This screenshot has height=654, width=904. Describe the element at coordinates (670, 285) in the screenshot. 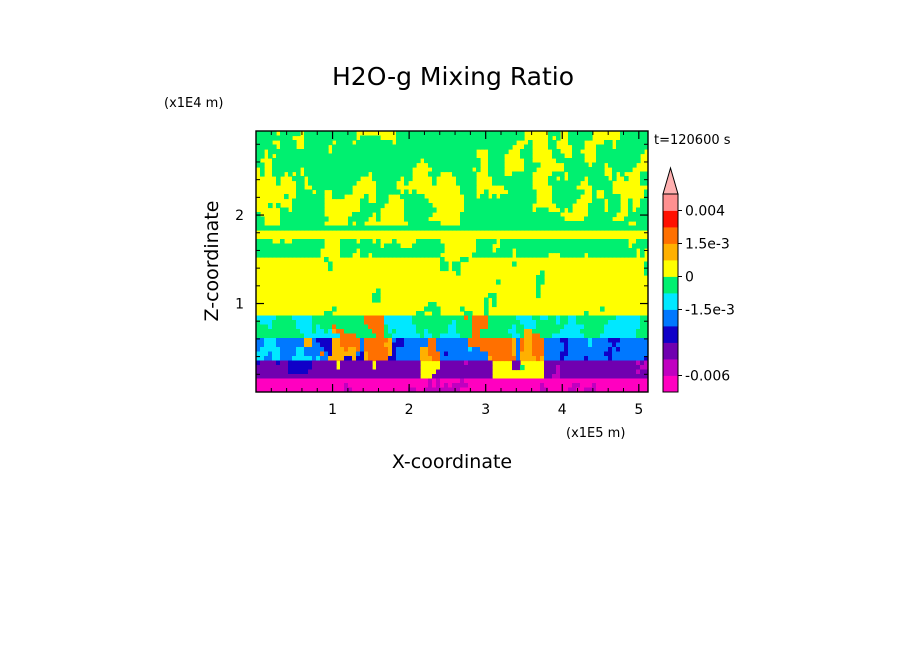

I see `colorbar-level` at that location.